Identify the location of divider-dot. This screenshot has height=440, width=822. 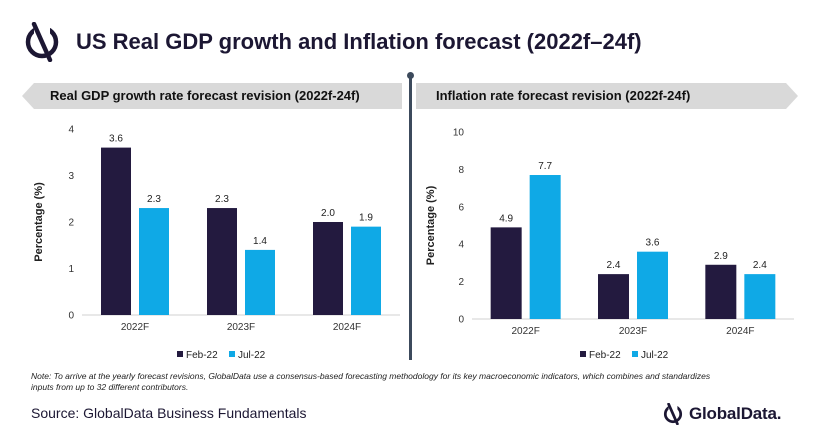
(410, 75).